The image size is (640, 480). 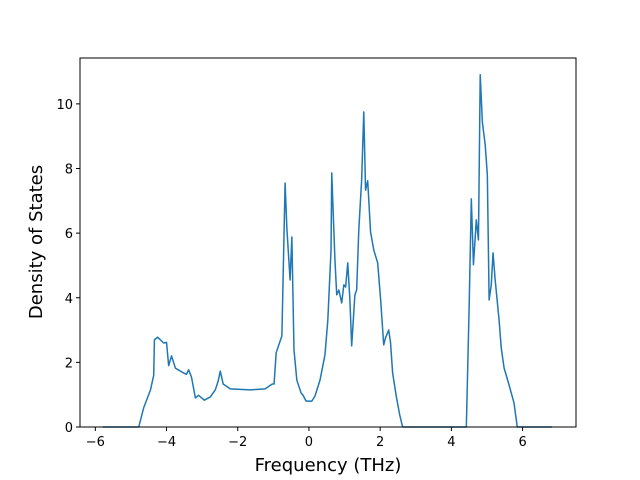 What do you see at coordinates (69, 428) in the screenshot?
I see `y-tick-label: 0` at bounding box center [69, 428].